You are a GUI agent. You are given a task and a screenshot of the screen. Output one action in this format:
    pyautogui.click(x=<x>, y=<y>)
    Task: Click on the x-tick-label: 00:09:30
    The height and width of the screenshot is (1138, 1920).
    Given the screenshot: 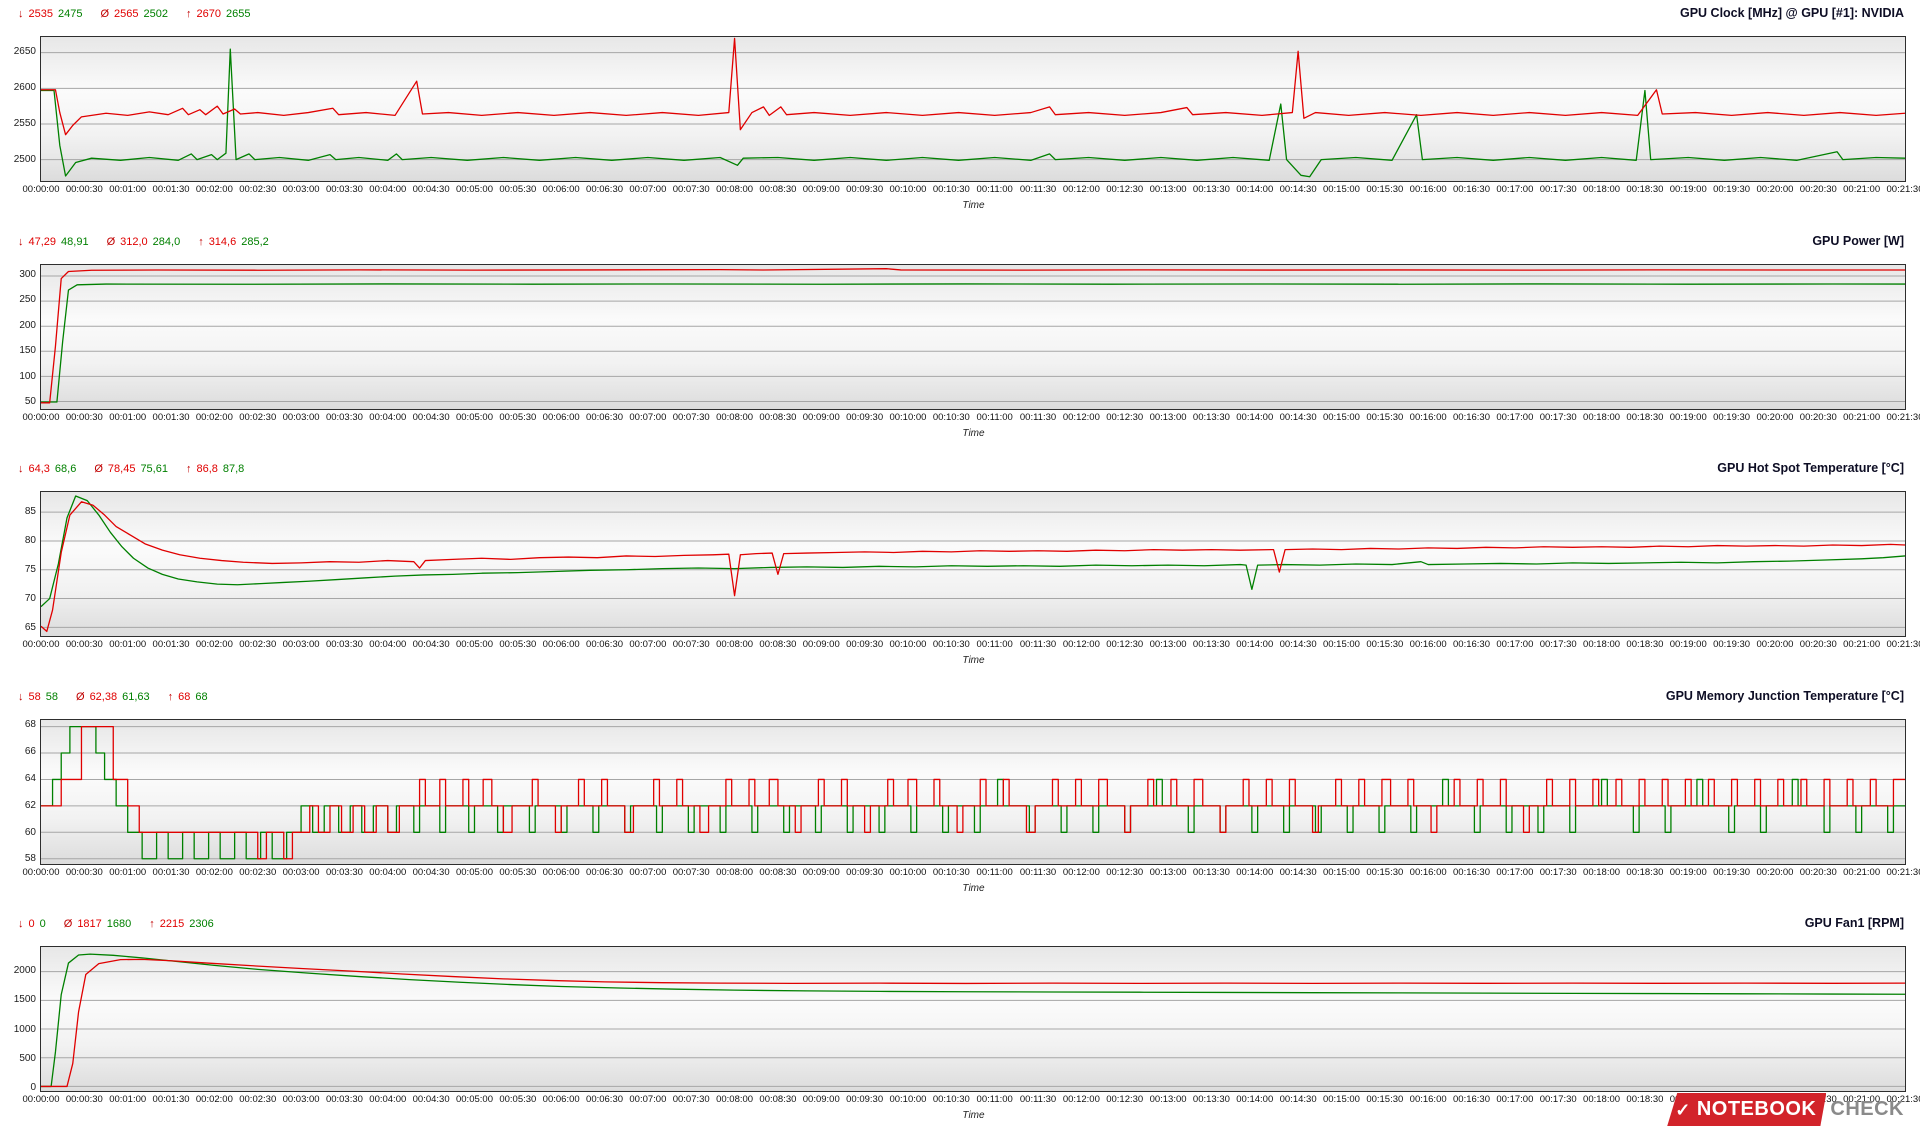 What is the action you would take?
    pyautogui.click(x=865, y=189)
    